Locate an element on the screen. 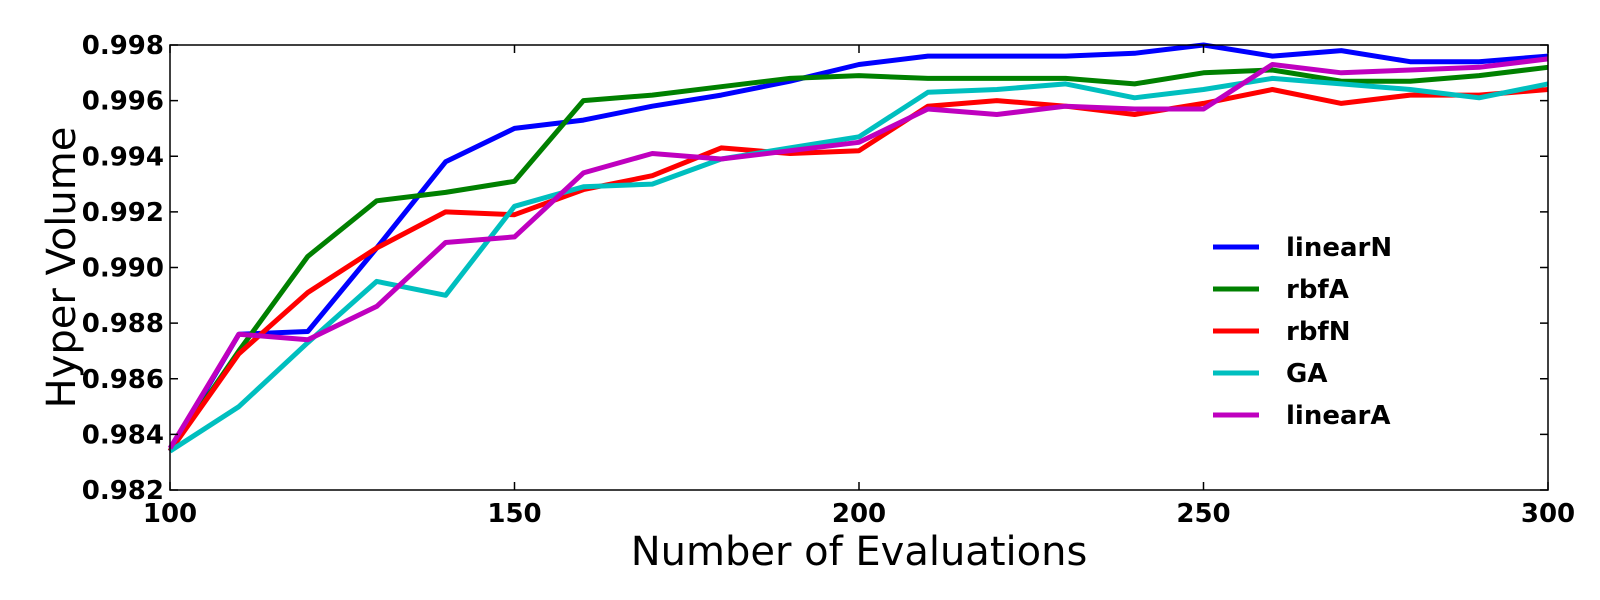 Image resolution: width=1600 pixels, height=600 pixels. y-tick-label: 0.986 is located at coordinates (123, 380).